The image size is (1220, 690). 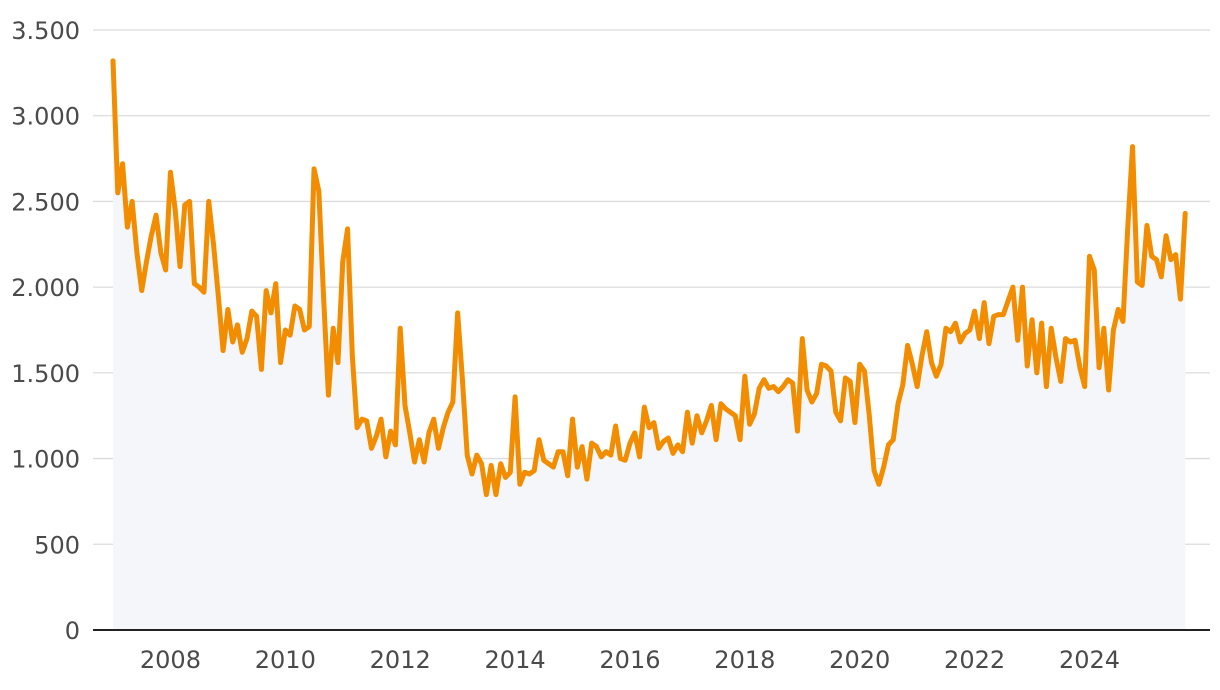 I want to click on x-tick-label: 2020, so click(x=859, y=660).